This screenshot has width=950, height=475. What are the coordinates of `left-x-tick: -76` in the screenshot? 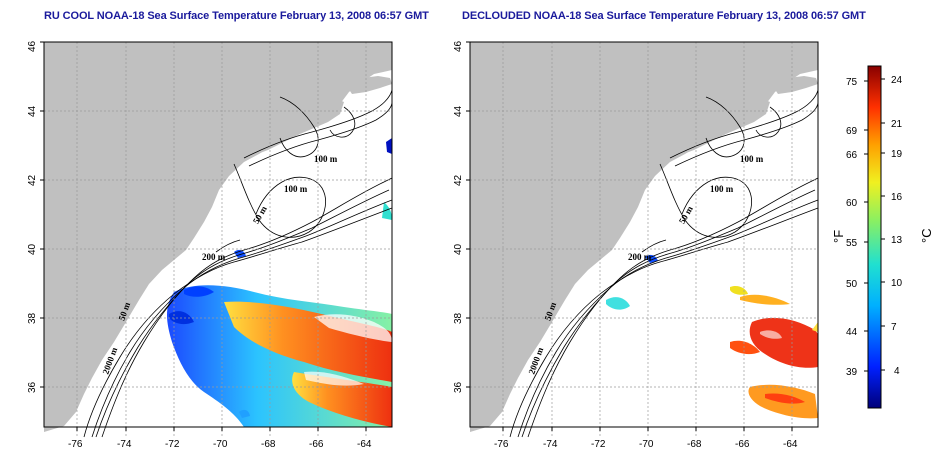 It's located at (75, 444).